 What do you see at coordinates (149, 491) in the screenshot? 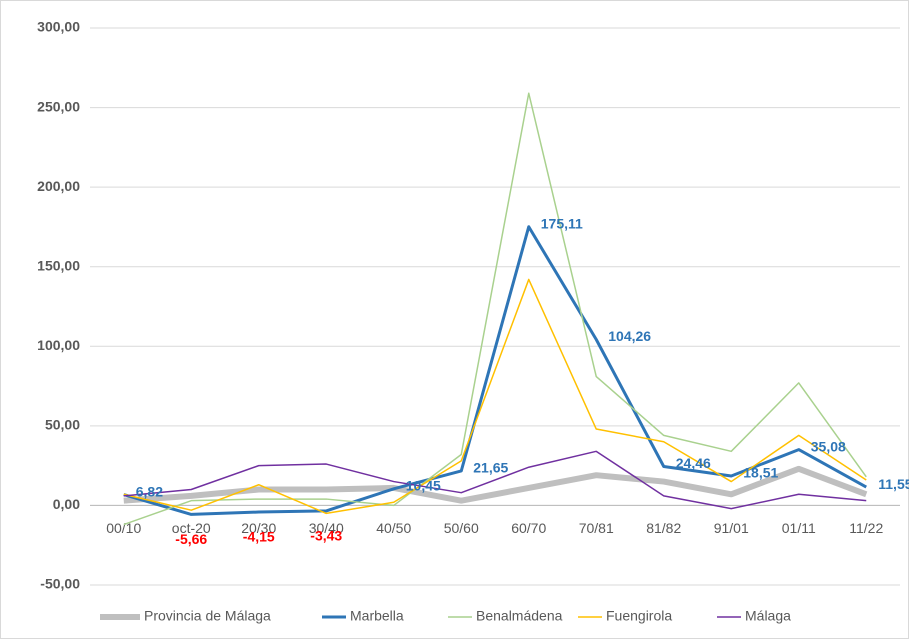
I see `data-label: 6,82` at bounding box center [149, 491].